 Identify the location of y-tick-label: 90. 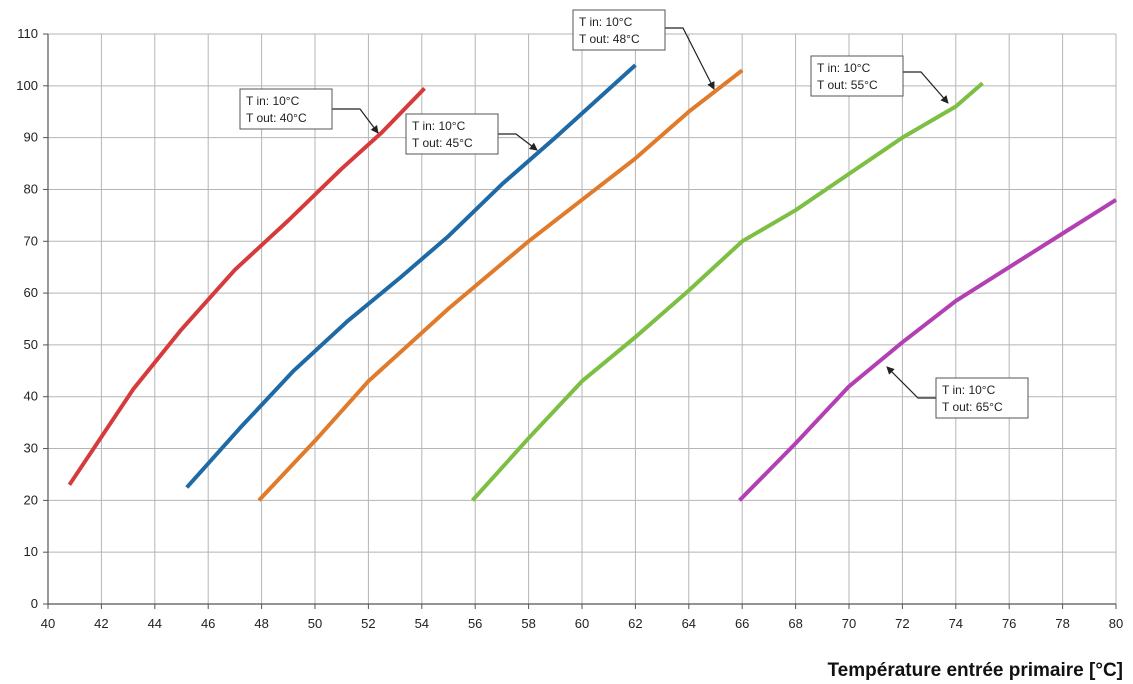
(31, 137).